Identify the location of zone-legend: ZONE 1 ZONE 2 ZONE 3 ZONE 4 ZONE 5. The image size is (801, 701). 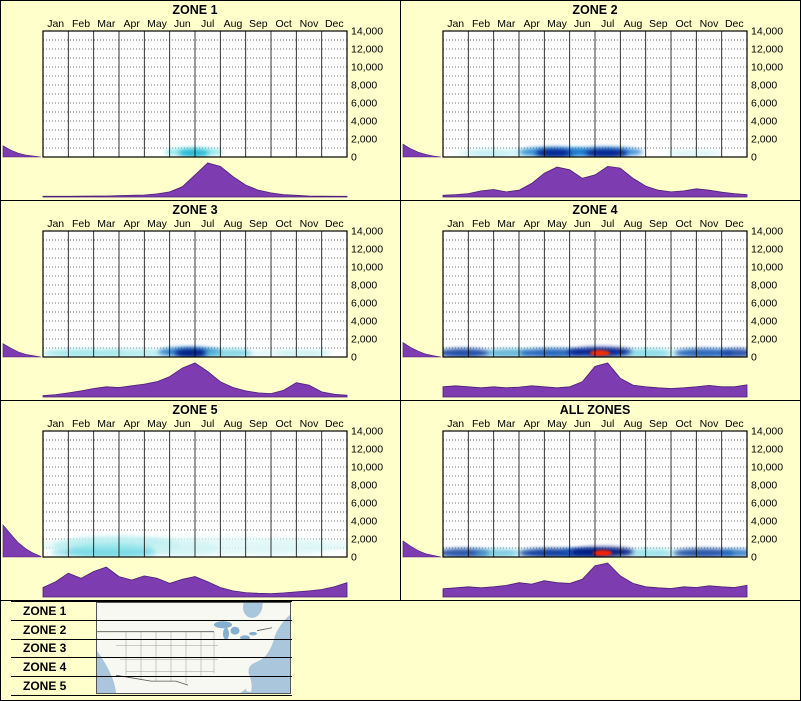
(151, 648).